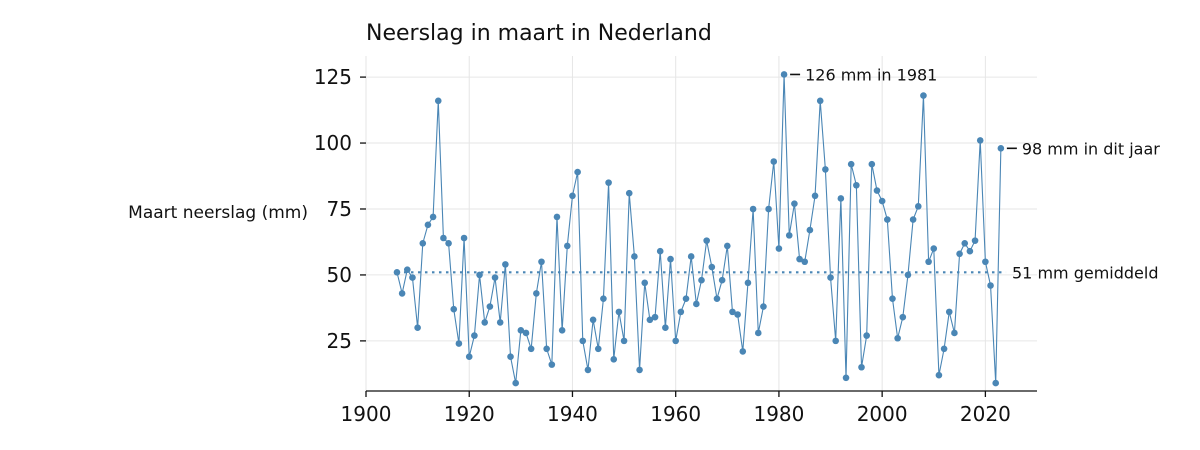 The width and height of the screenshot is (1200, 450). What do you see at coordinates (572, 414) in the screenshot?
I see `x-tick-label: 1940` at bounding box center [572, 414].